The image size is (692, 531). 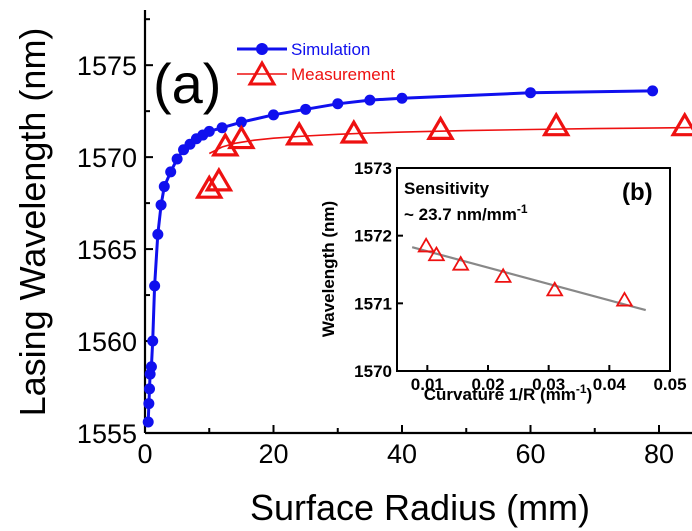 I want to click on inset-sensitivity-label: Sensitivity, so click(x=447, y=188).